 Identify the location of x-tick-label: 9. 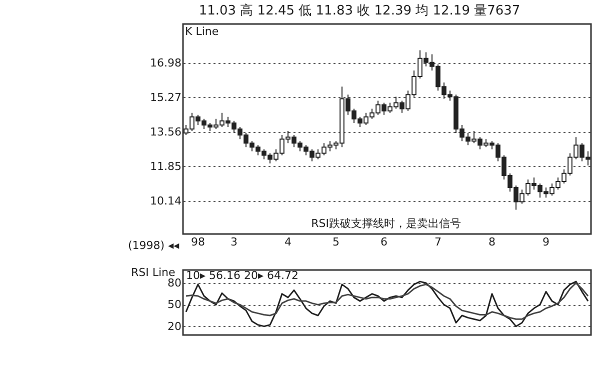
(546, 242).